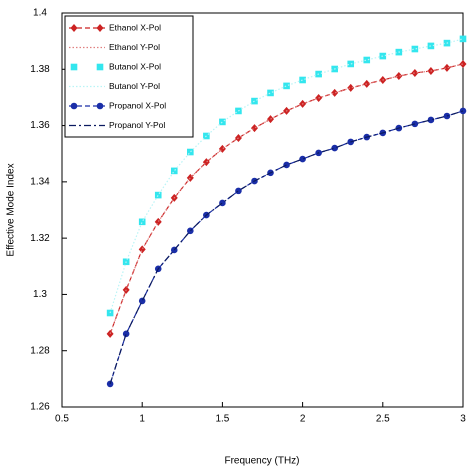  Describe the element at coordinates (261, 461) in the screenshot. I see `x-axis-label: Frequency (THz)` at that location.